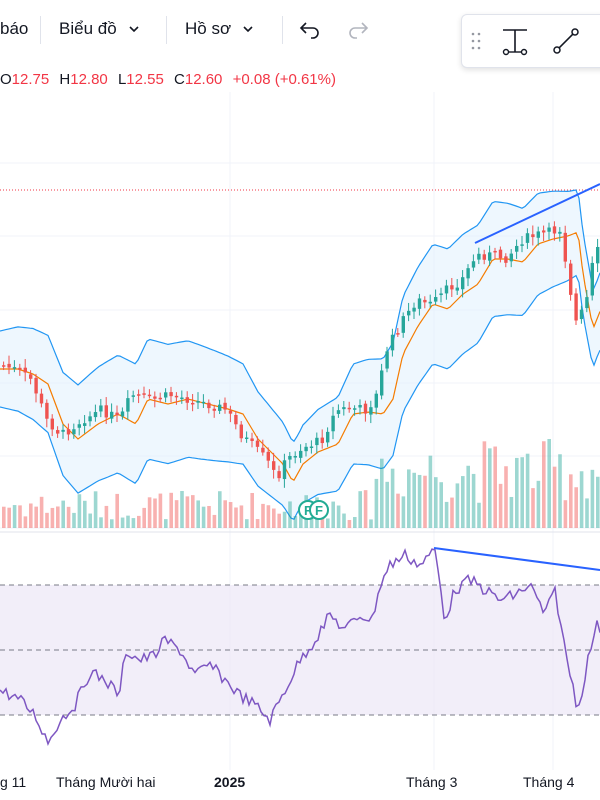 Image resolution: width=600 pixels, height=800 pixels. Describe the element at coordinates (516, 377) in the screenshot. I see `user-drawings` at that location.